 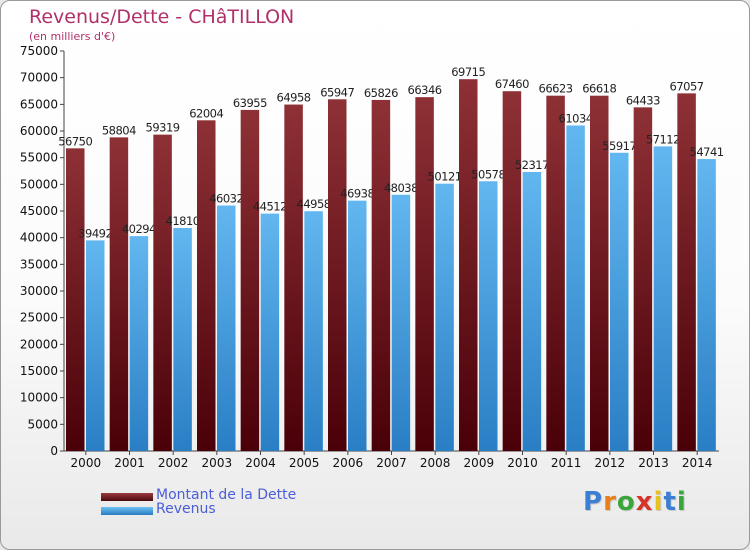 What do you see at coordinates (226, 198) in the screenshot?
I see `data-label-revenus: 46032` at bounding box center [226, 198].